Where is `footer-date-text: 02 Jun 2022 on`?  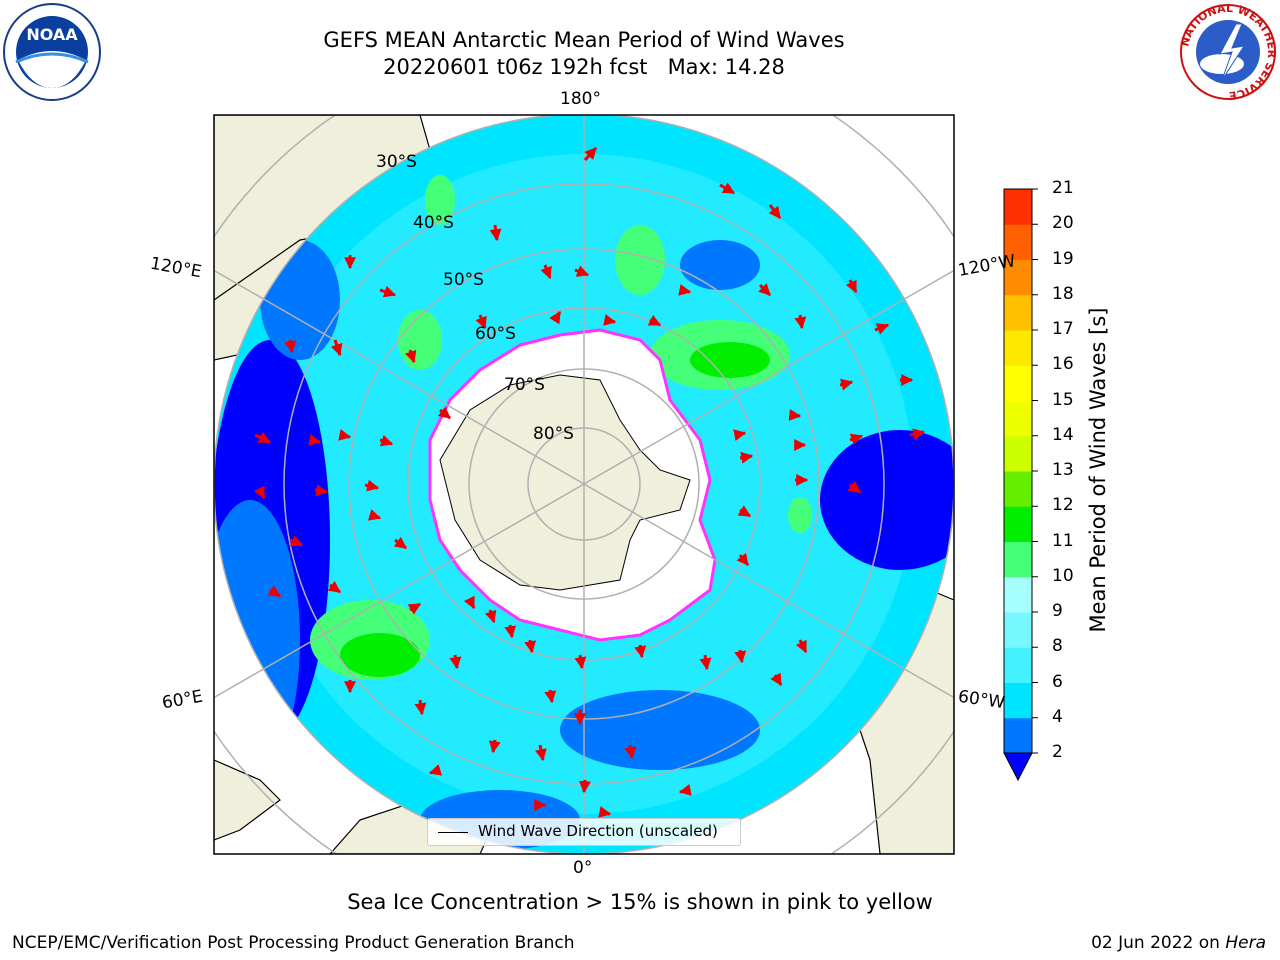
footer-date-text: 02 Jun 2022 on is located at coordinates (1155, 943).